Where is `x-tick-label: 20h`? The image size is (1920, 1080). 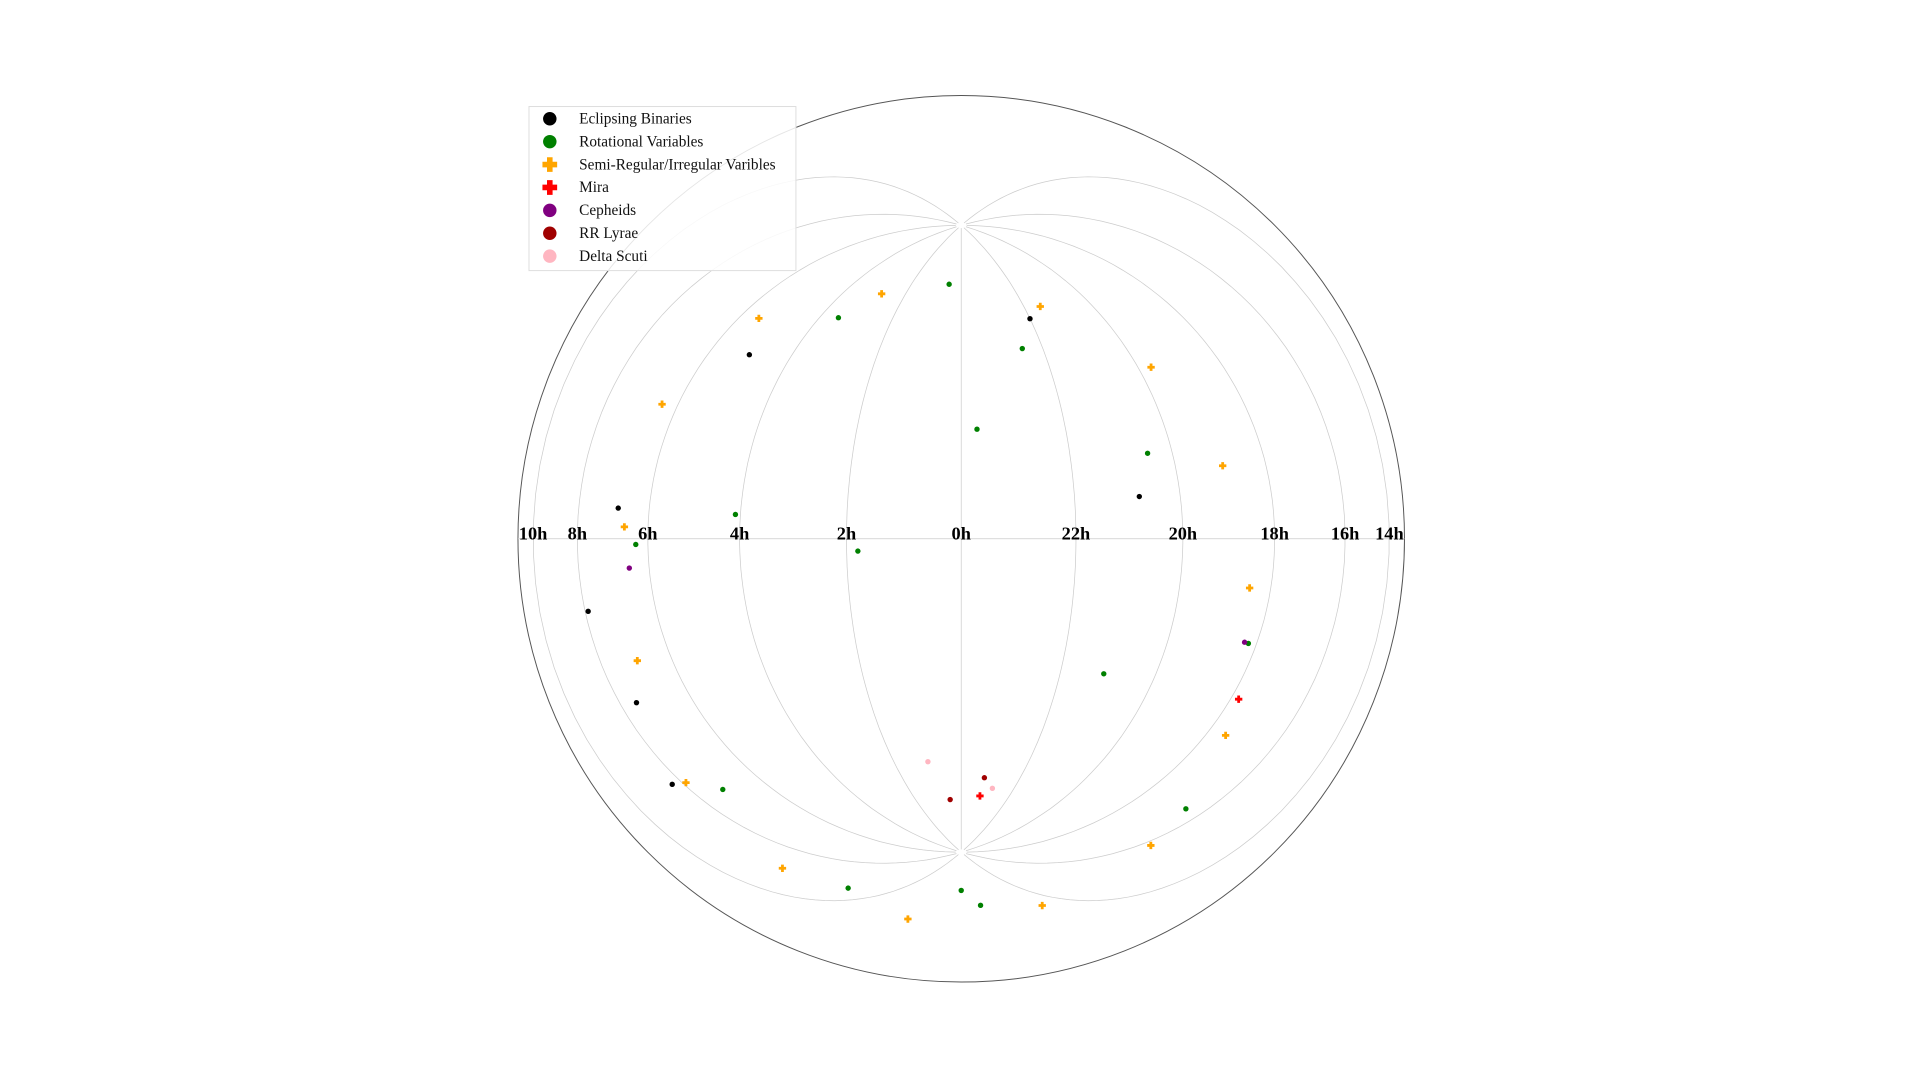
x-tick-label: 20h is located at coordinates (1183, 533).